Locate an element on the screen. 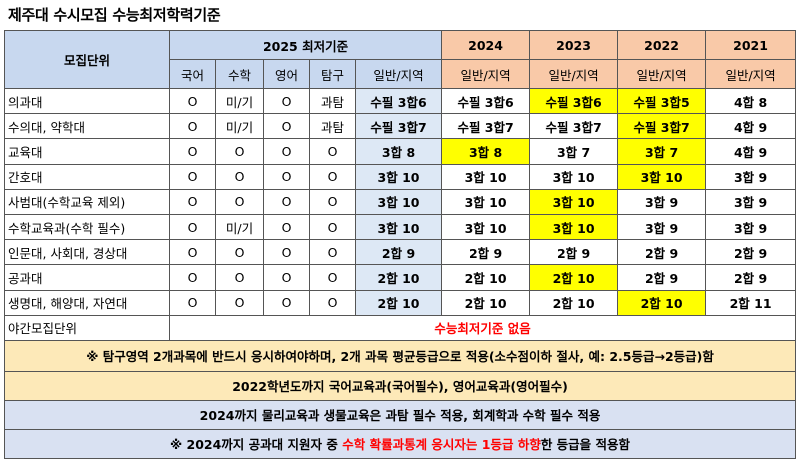  table-row: 공과대 O O O O 2합 10 2합 10 2합 10 2합 9 2합 9 is located at coordinates (400, 277).